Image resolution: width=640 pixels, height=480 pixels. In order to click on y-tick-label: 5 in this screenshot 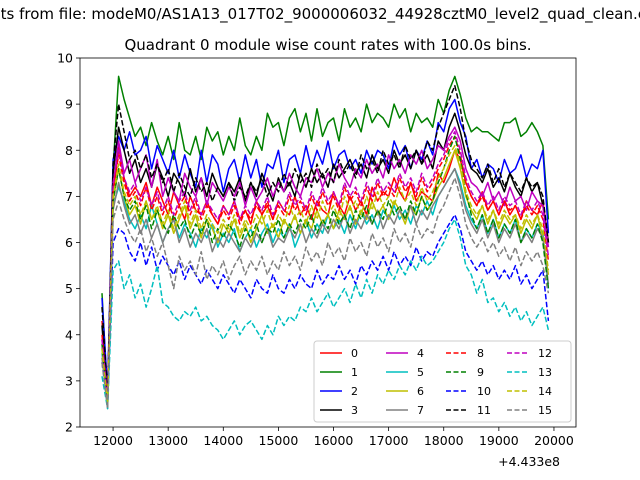, I will do `click(69, 288)`.